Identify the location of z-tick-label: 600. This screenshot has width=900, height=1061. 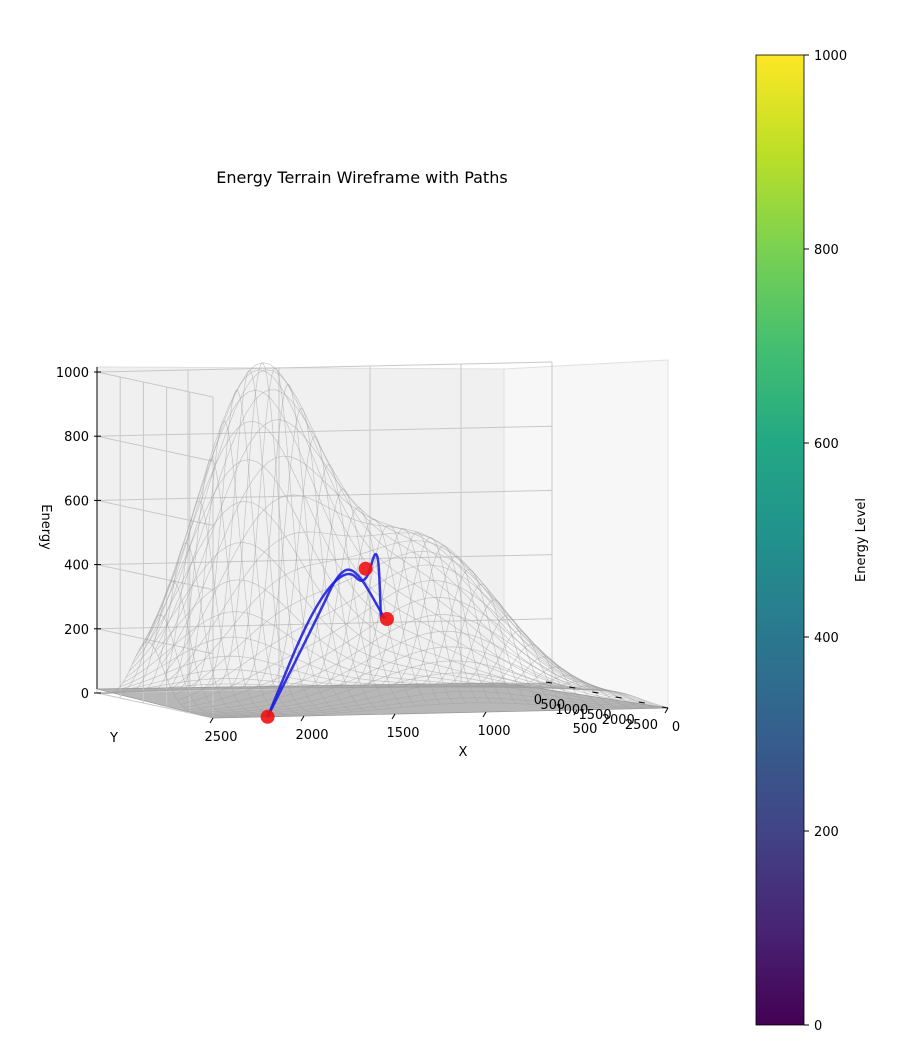
(76, 501).